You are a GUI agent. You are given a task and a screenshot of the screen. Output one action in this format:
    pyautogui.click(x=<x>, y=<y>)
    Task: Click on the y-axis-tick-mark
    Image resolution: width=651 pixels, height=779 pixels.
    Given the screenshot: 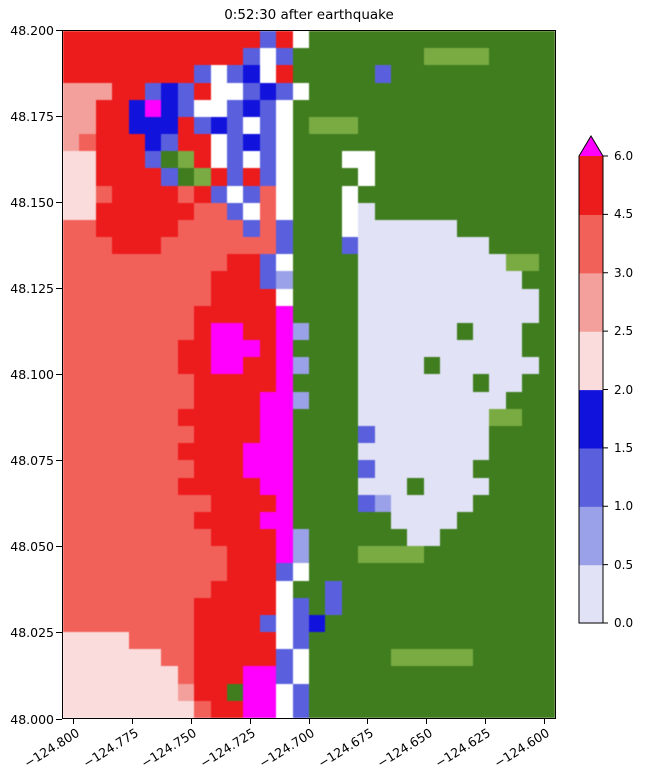 What is the action you would take?
    pyautogui.click(x=59, y=202)
    